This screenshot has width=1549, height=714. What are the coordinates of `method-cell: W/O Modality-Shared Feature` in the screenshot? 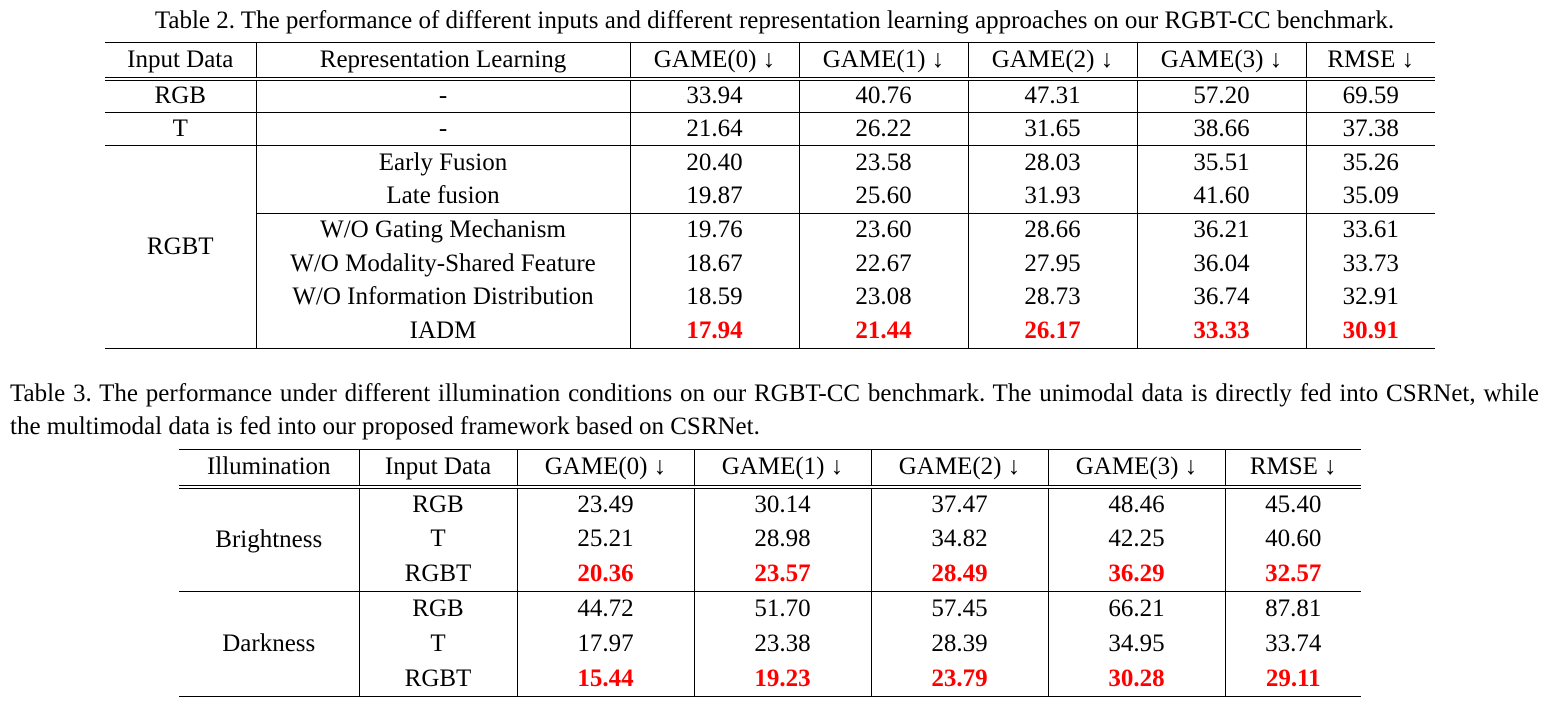 It's located at (442, 263).